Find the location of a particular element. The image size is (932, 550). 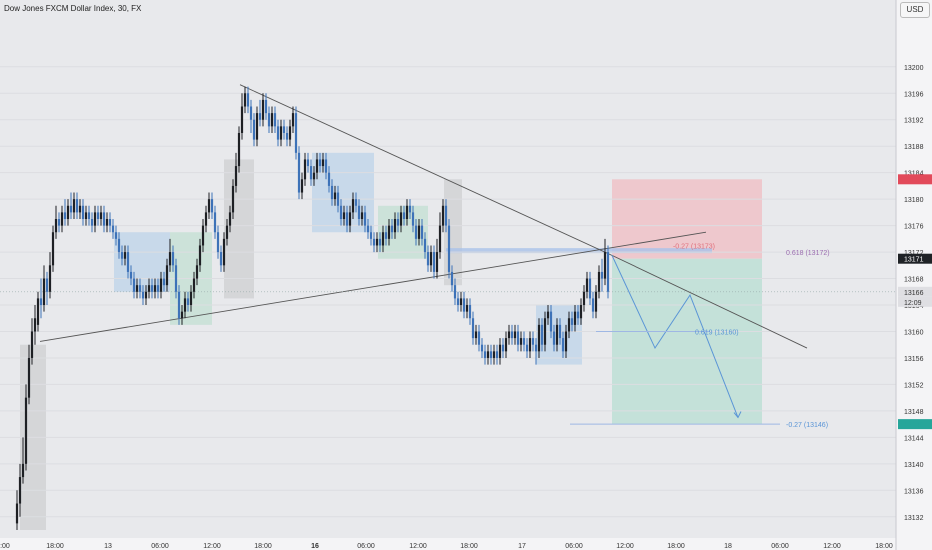

fib-label: 0.618 (13172) is located at coordinates (808, 253).